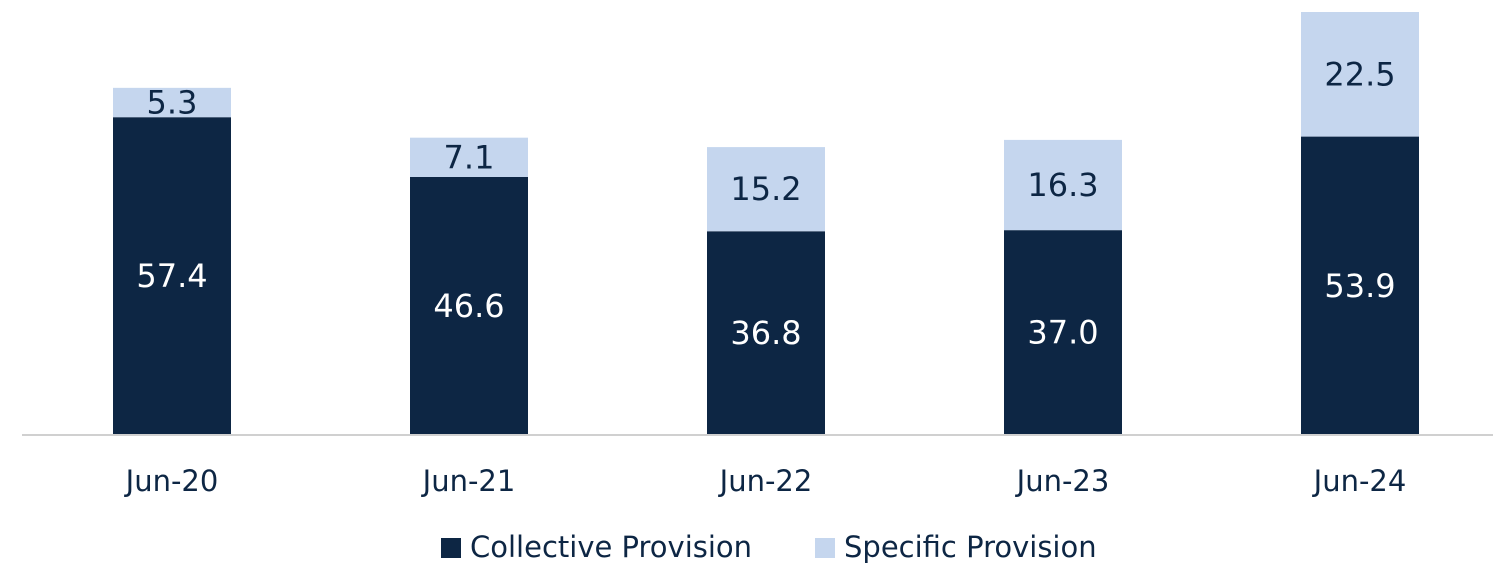  Describe the element at coordinates (970, 547) in the screenshot. I see `legend-label: Specific Provision` at that location.